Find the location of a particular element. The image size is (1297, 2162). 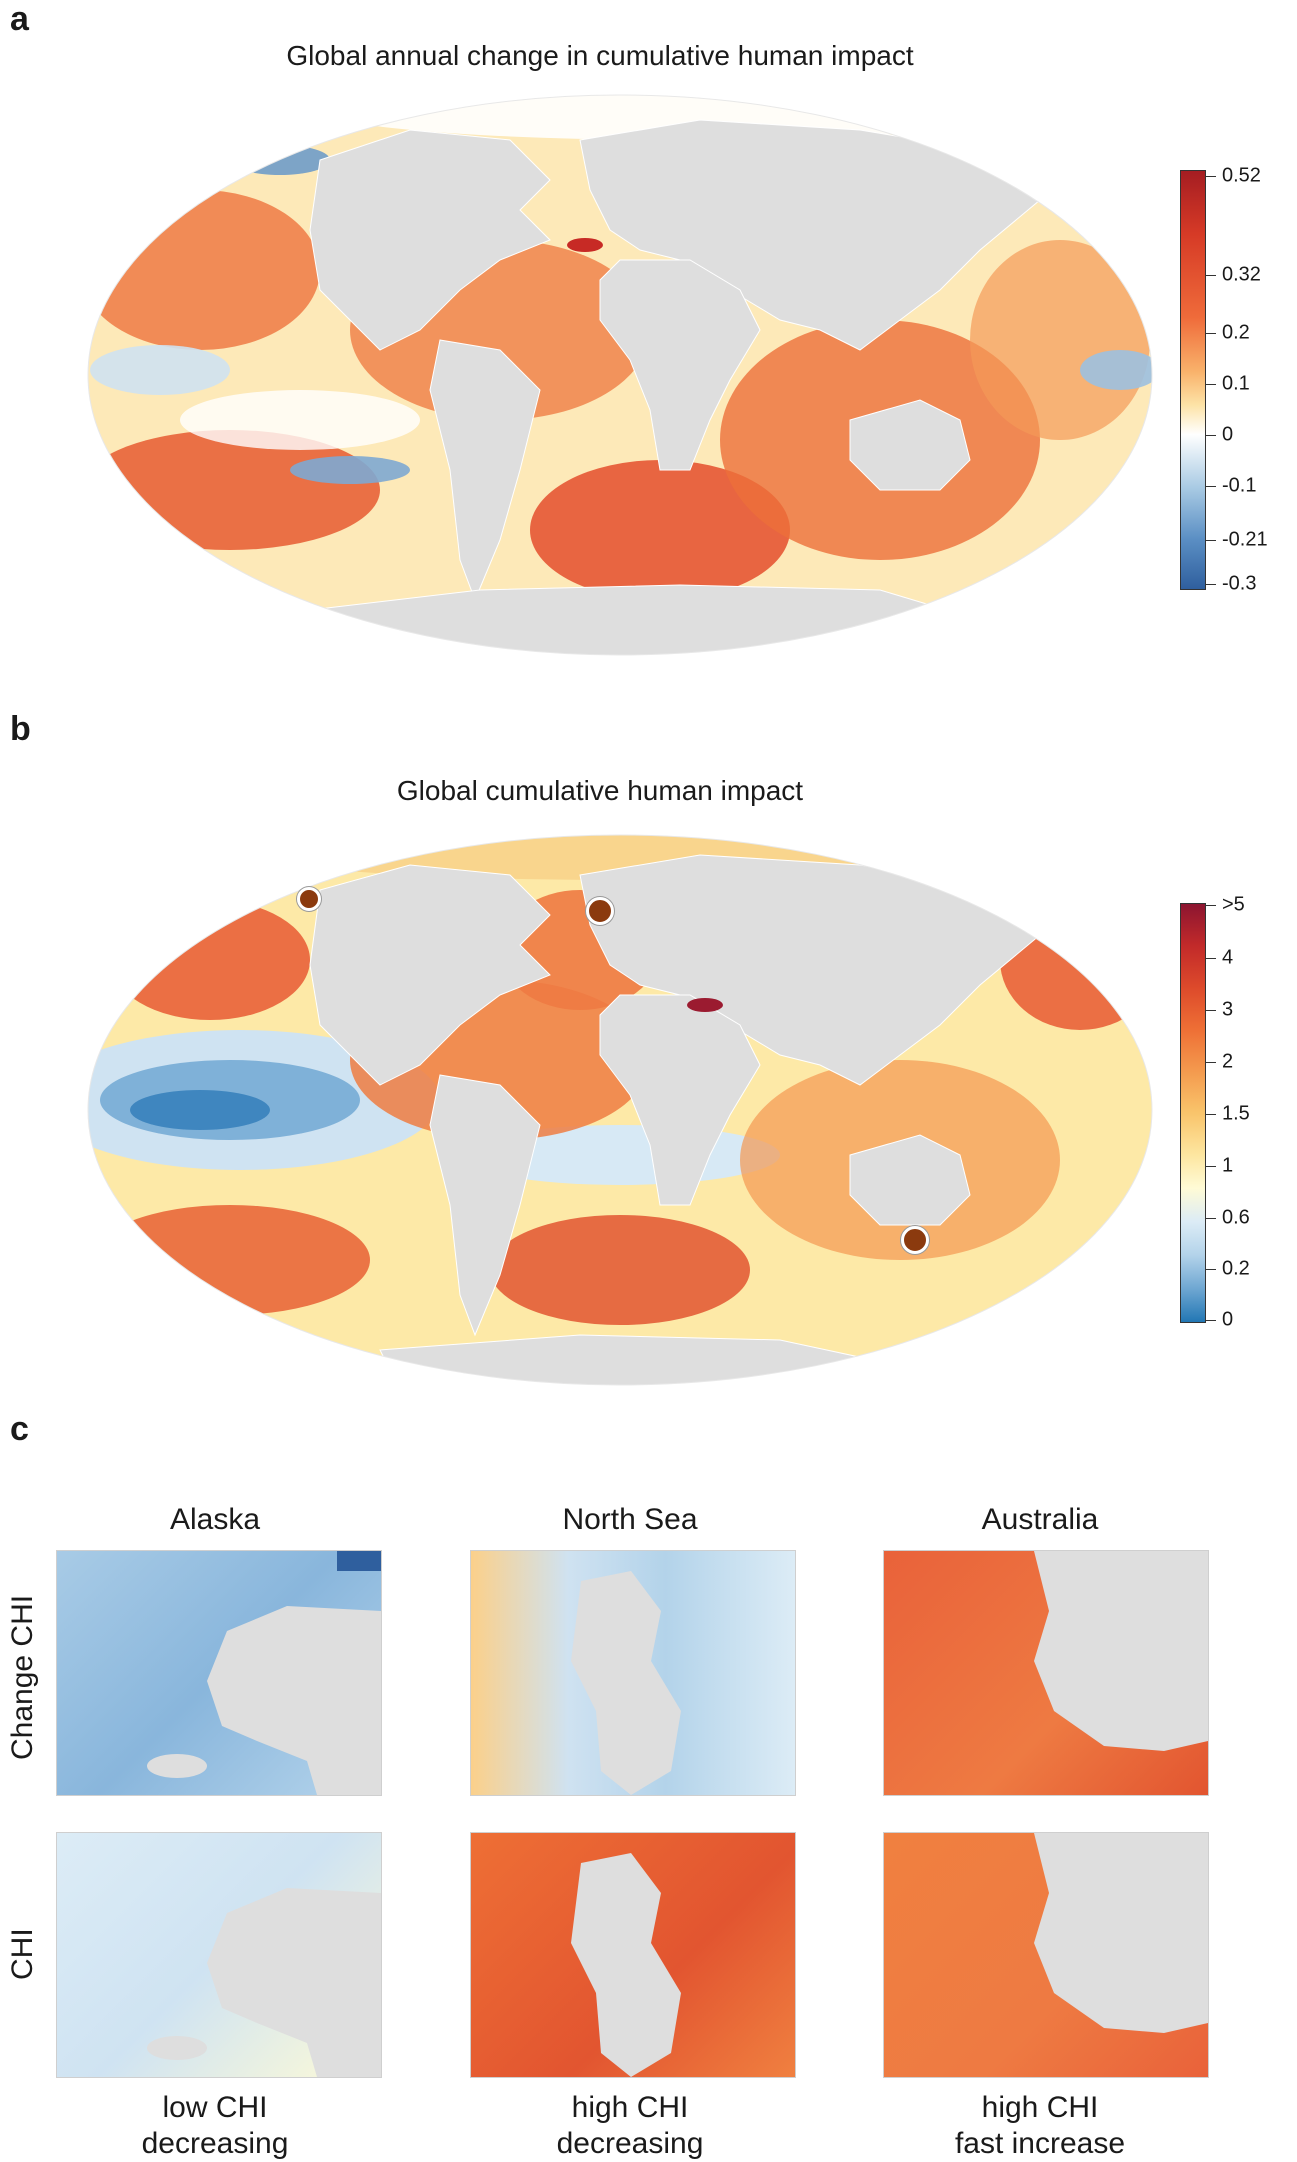

inset-north-sea-change-map is located at coordinates (626, 1683).